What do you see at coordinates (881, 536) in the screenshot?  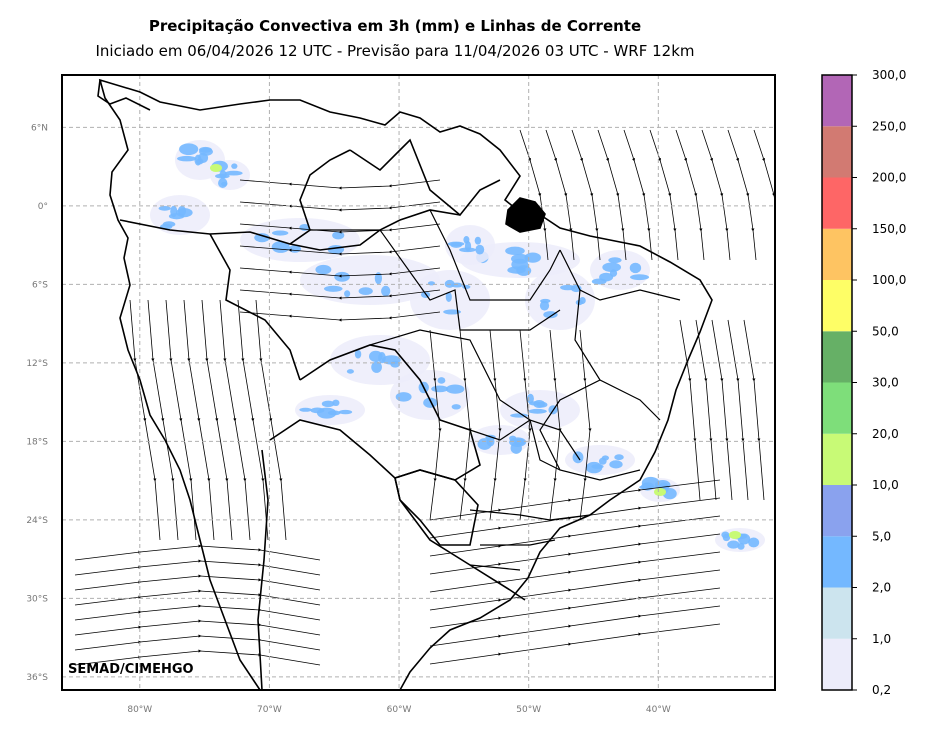 I see `colorbar-label: 5,0` at bounding box center [881, 536].